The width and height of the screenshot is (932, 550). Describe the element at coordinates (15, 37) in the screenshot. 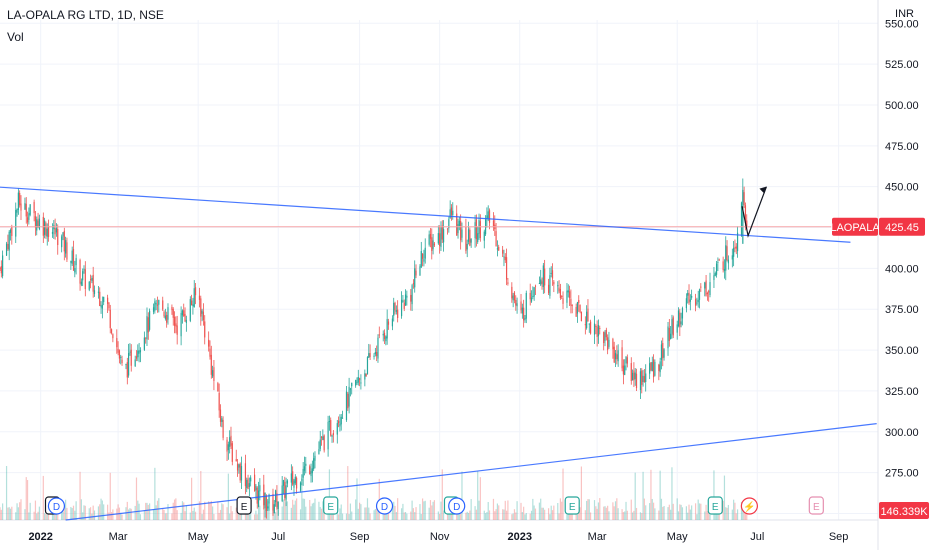

I see `volume-indicator-label: Vol` at that location.